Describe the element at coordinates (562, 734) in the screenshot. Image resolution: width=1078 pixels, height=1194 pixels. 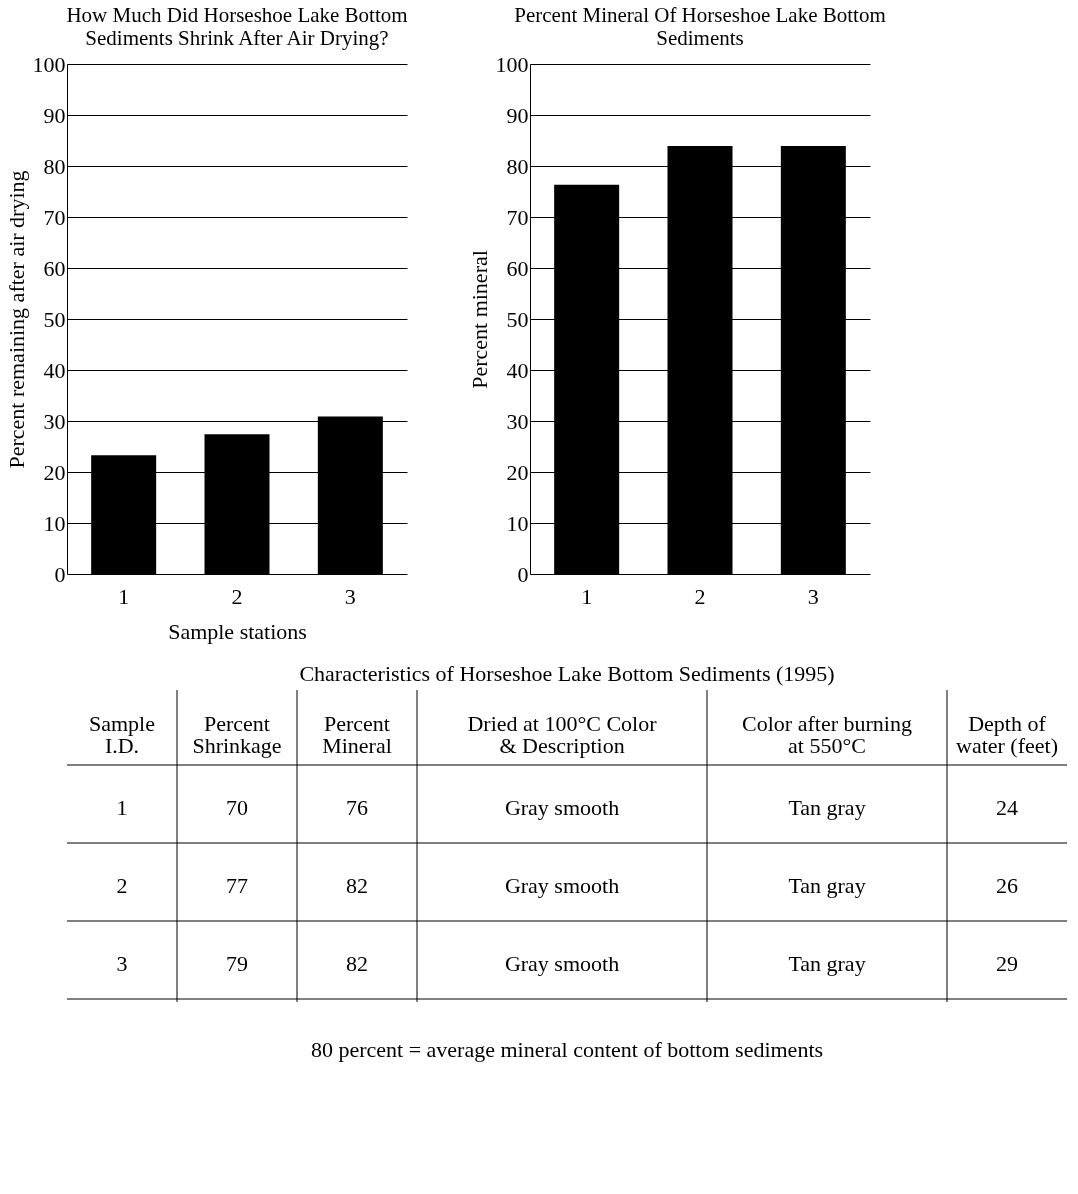
I see `text: Dried at 100°C Color & Description` at that location.